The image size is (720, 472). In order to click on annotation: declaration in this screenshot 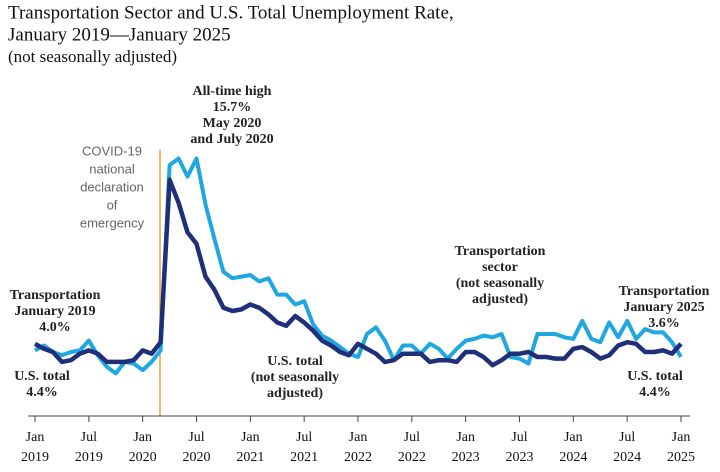, I will do `click(112, 186)`.